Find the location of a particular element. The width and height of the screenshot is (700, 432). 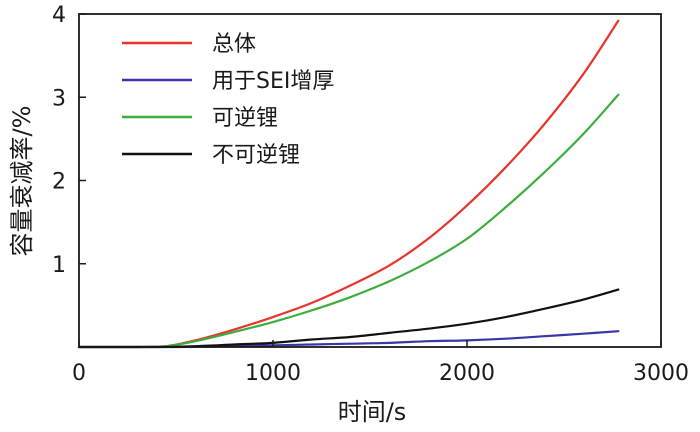

y-tick-label: 1 is located at coordinates (59, 265).